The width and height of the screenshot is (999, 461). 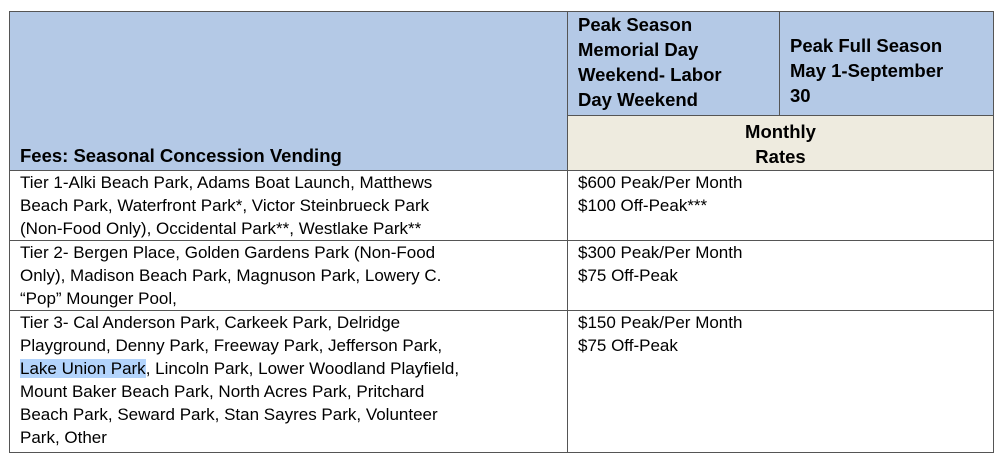 I want to click on header-line: Day Weekend, so click(x=638, y=99).